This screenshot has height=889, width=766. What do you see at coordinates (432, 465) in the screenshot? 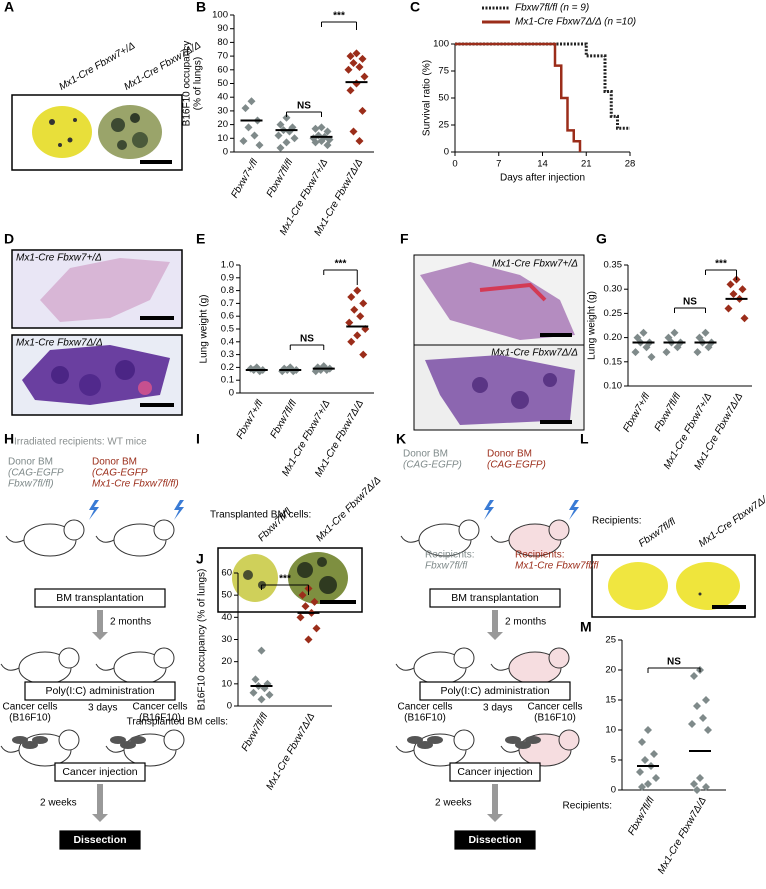
I see `donor-label: (CAG-EGFP)` at bounding box center [432, 465].